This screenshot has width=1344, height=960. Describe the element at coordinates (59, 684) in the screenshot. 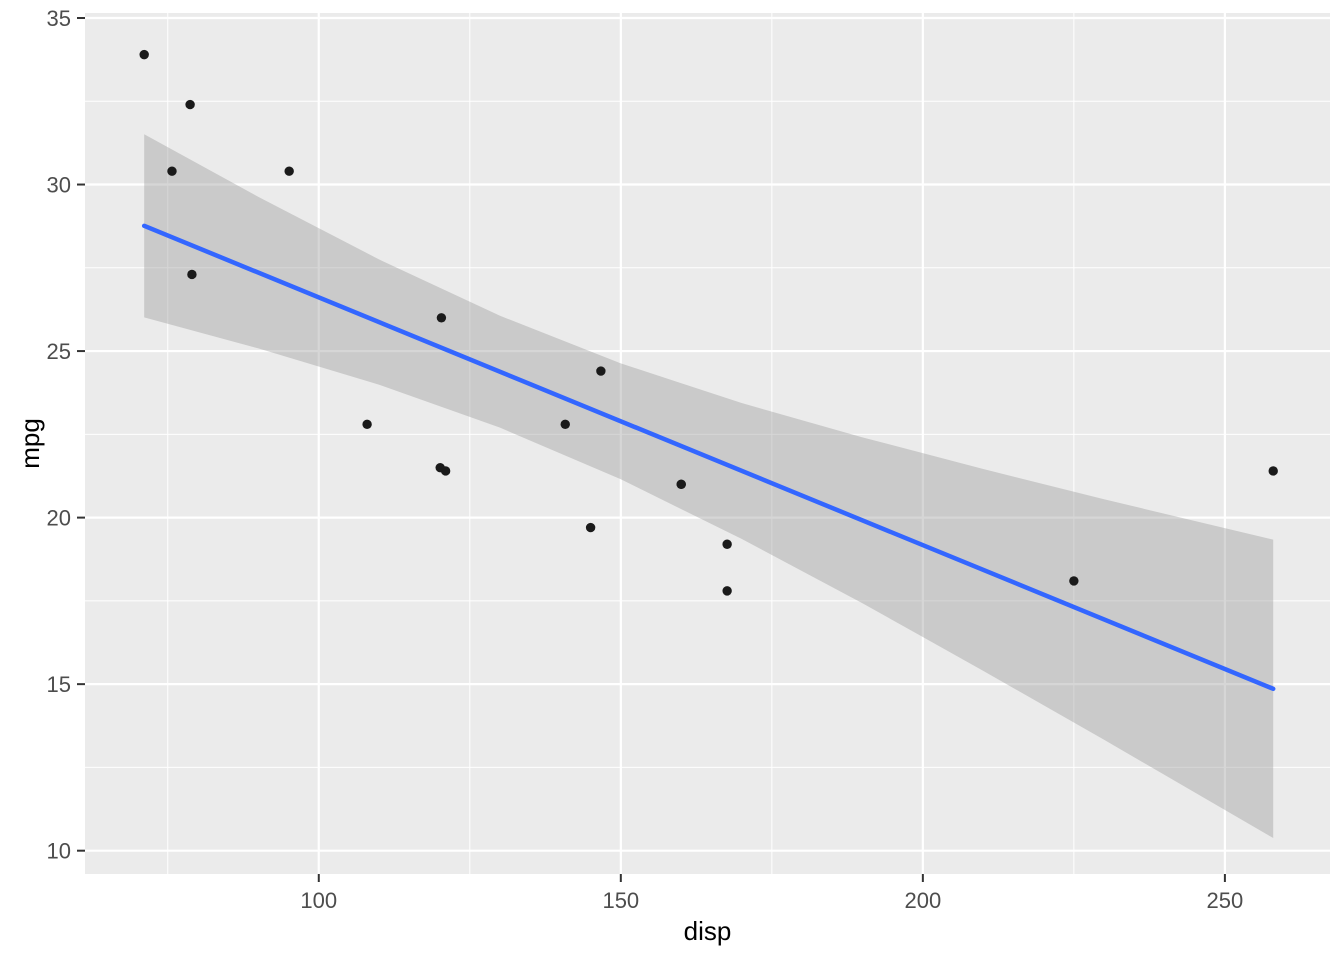

I see `y-tick-label: 15` at that location.